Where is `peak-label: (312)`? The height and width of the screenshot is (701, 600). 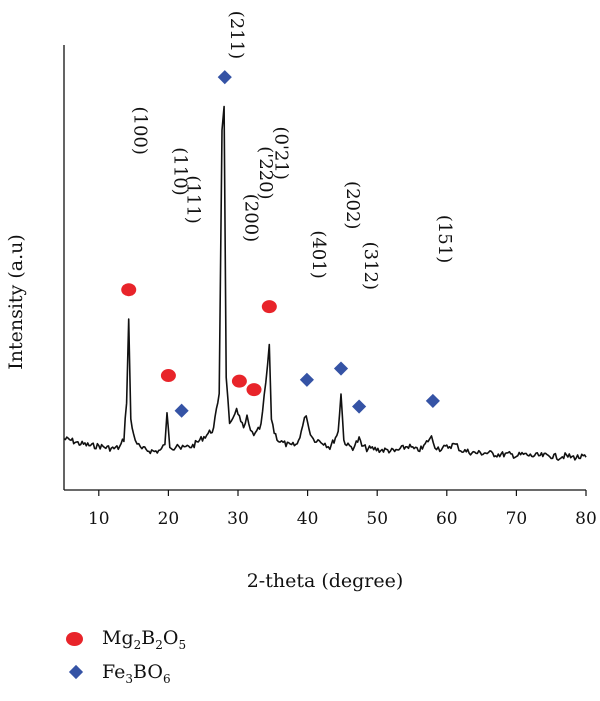
peak-label: (312) is located at coordinates (370, 266).